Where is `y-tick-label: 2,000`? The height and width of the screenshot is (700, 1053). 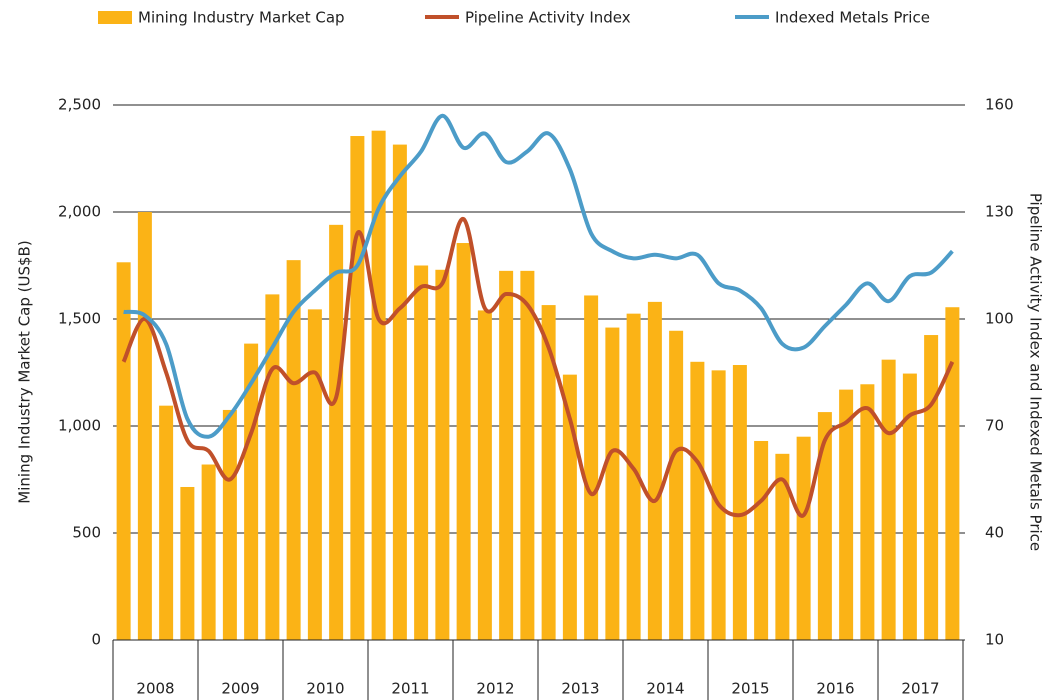
y-tick-label: 2,000 is located at coordinates (79, 212).